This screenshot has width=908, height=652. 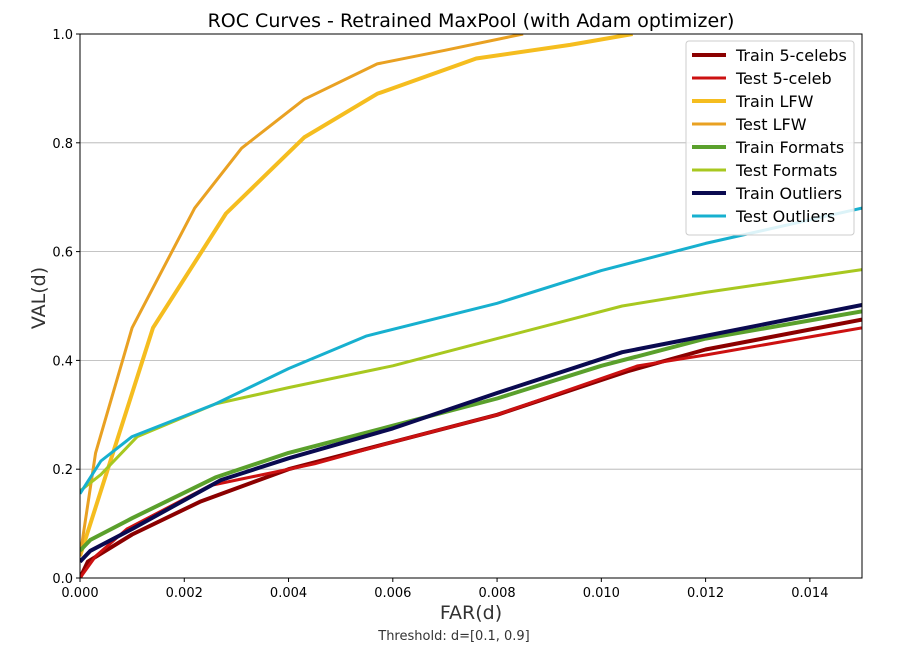 I want to click on legend-label: Train Outliers, so click(x=788, y=193).